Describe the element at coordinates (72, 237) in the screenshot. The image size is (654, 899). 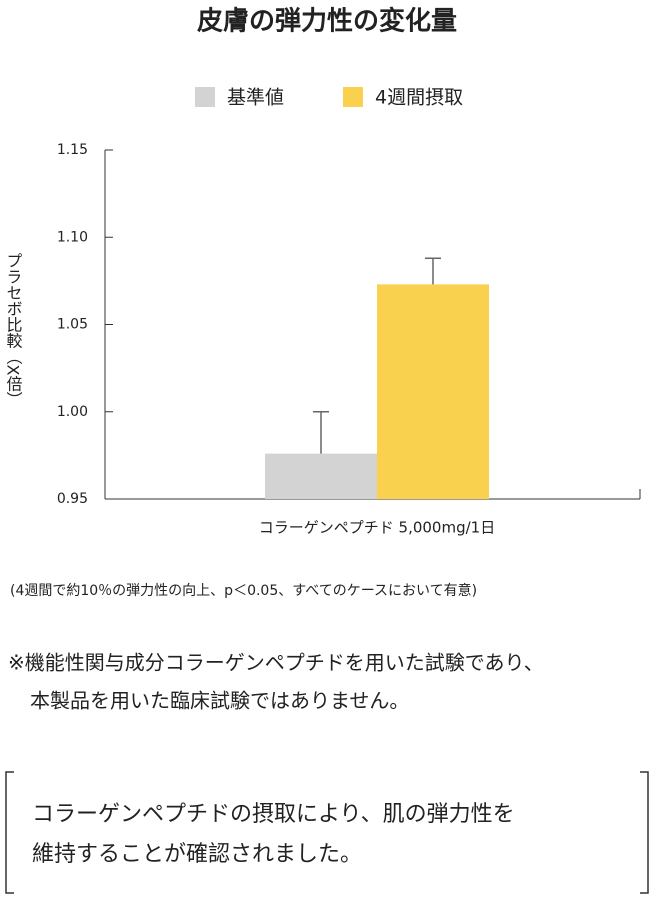
I see `y-tick-label: 1.10` at that location.